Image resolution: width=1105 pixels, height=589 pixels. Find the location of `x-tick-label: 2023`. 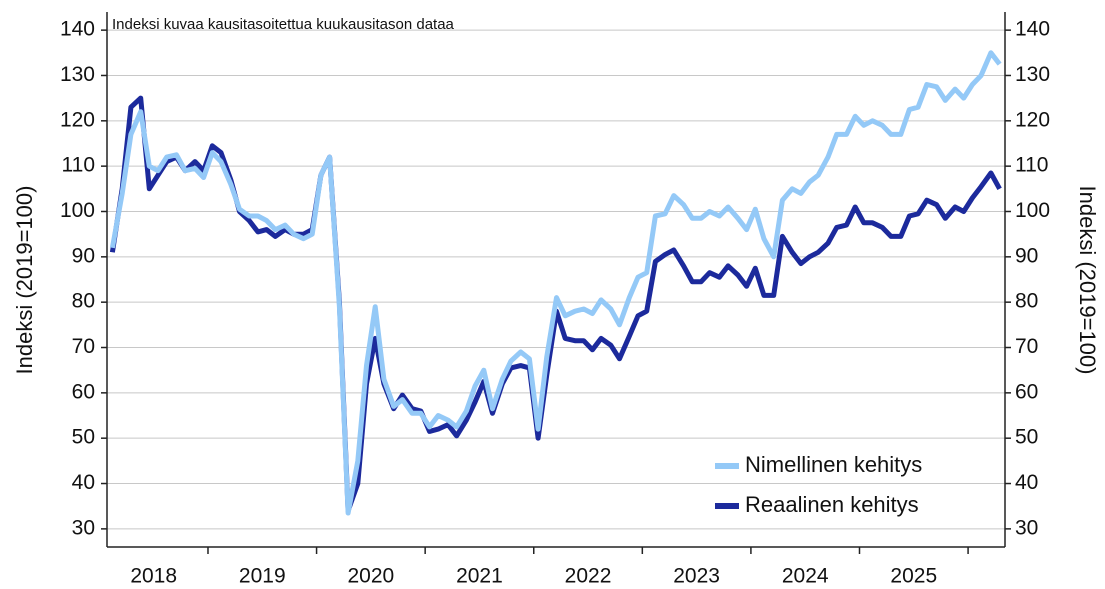

x-tick-label: 2023 is located at coordinates (696, 576).